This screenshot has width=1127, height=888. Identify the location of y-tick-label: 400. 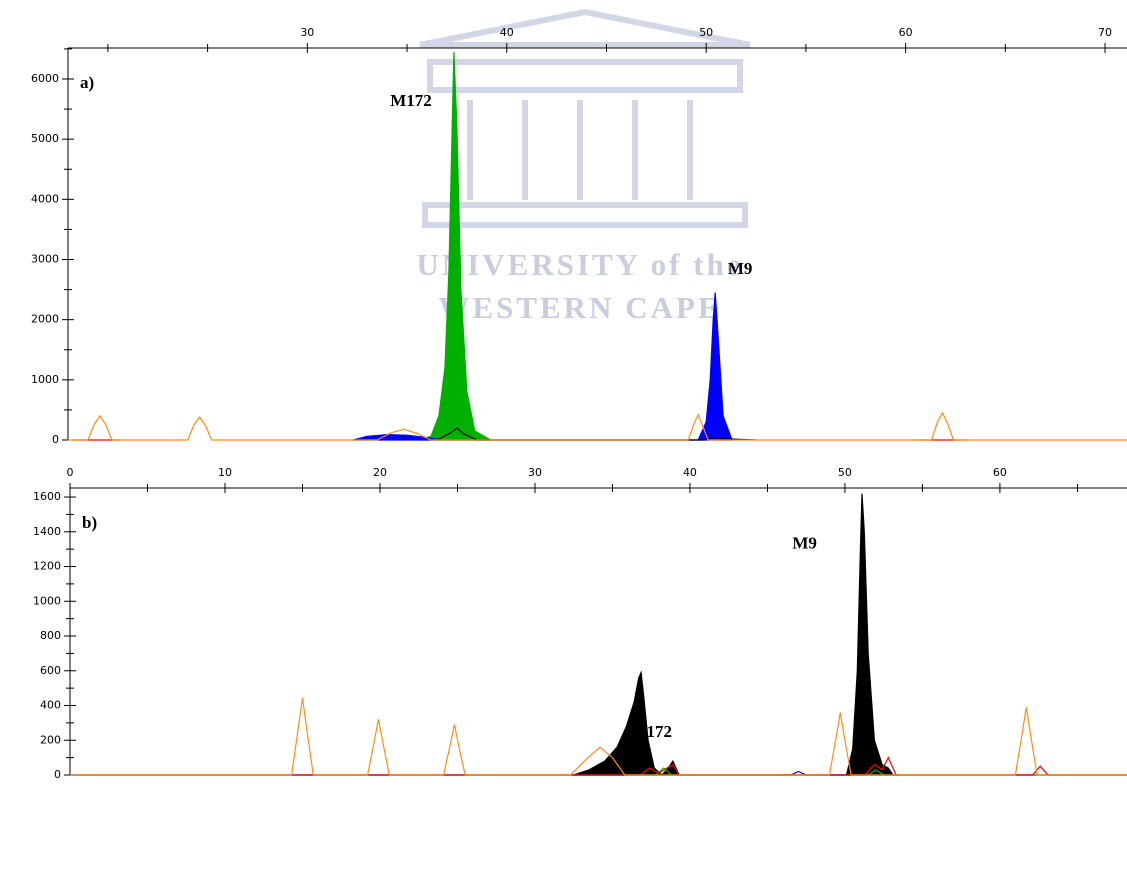
(50, 705).